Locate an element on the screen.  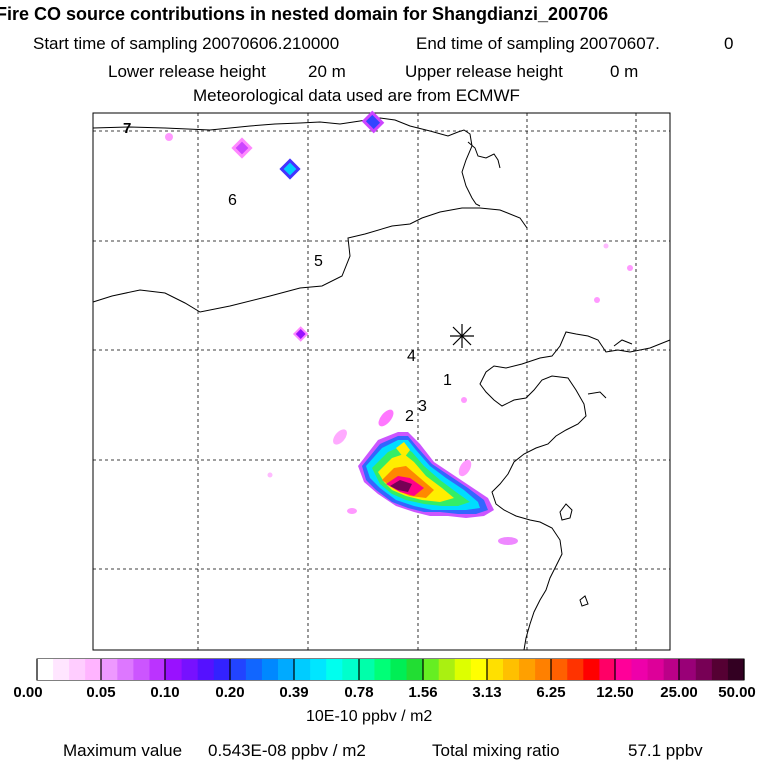
upper-release-value: 0 m is located at coordinates (624, 71).